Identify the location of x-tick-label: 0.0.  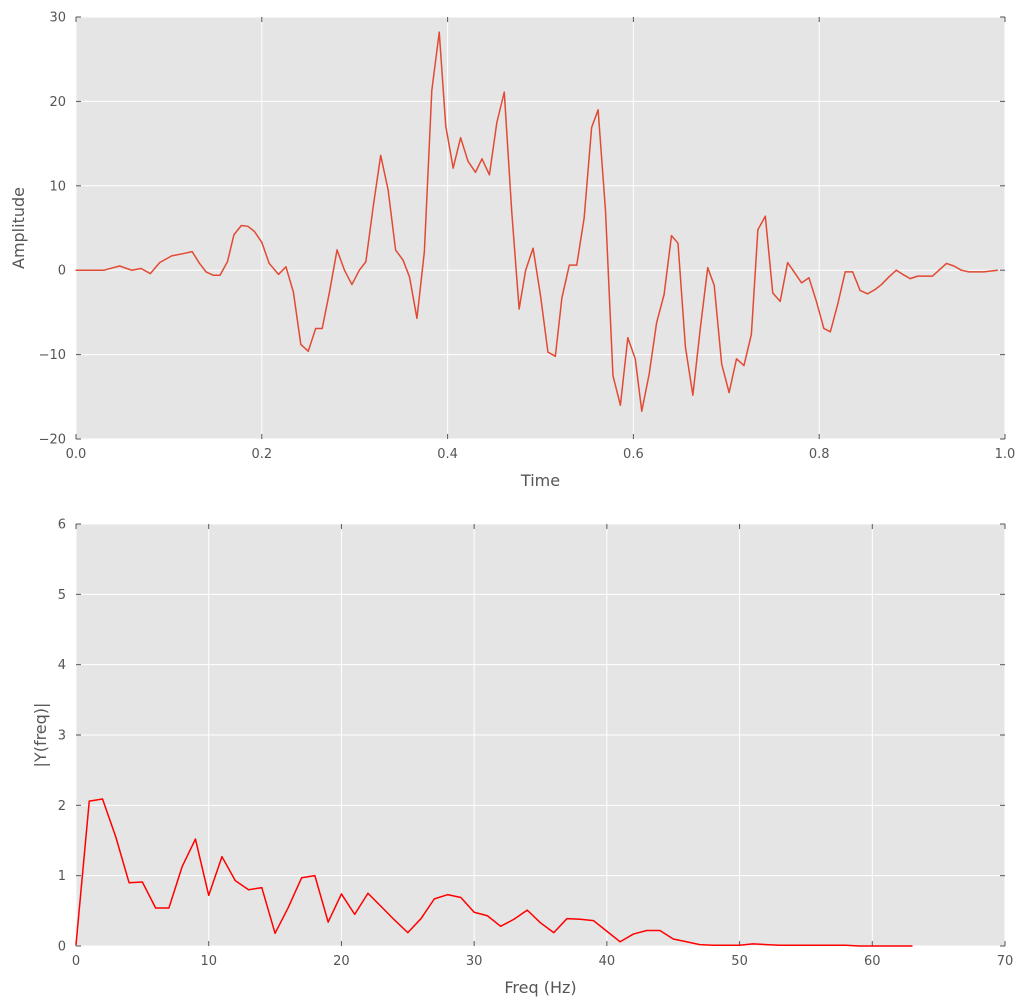
(76, 454).